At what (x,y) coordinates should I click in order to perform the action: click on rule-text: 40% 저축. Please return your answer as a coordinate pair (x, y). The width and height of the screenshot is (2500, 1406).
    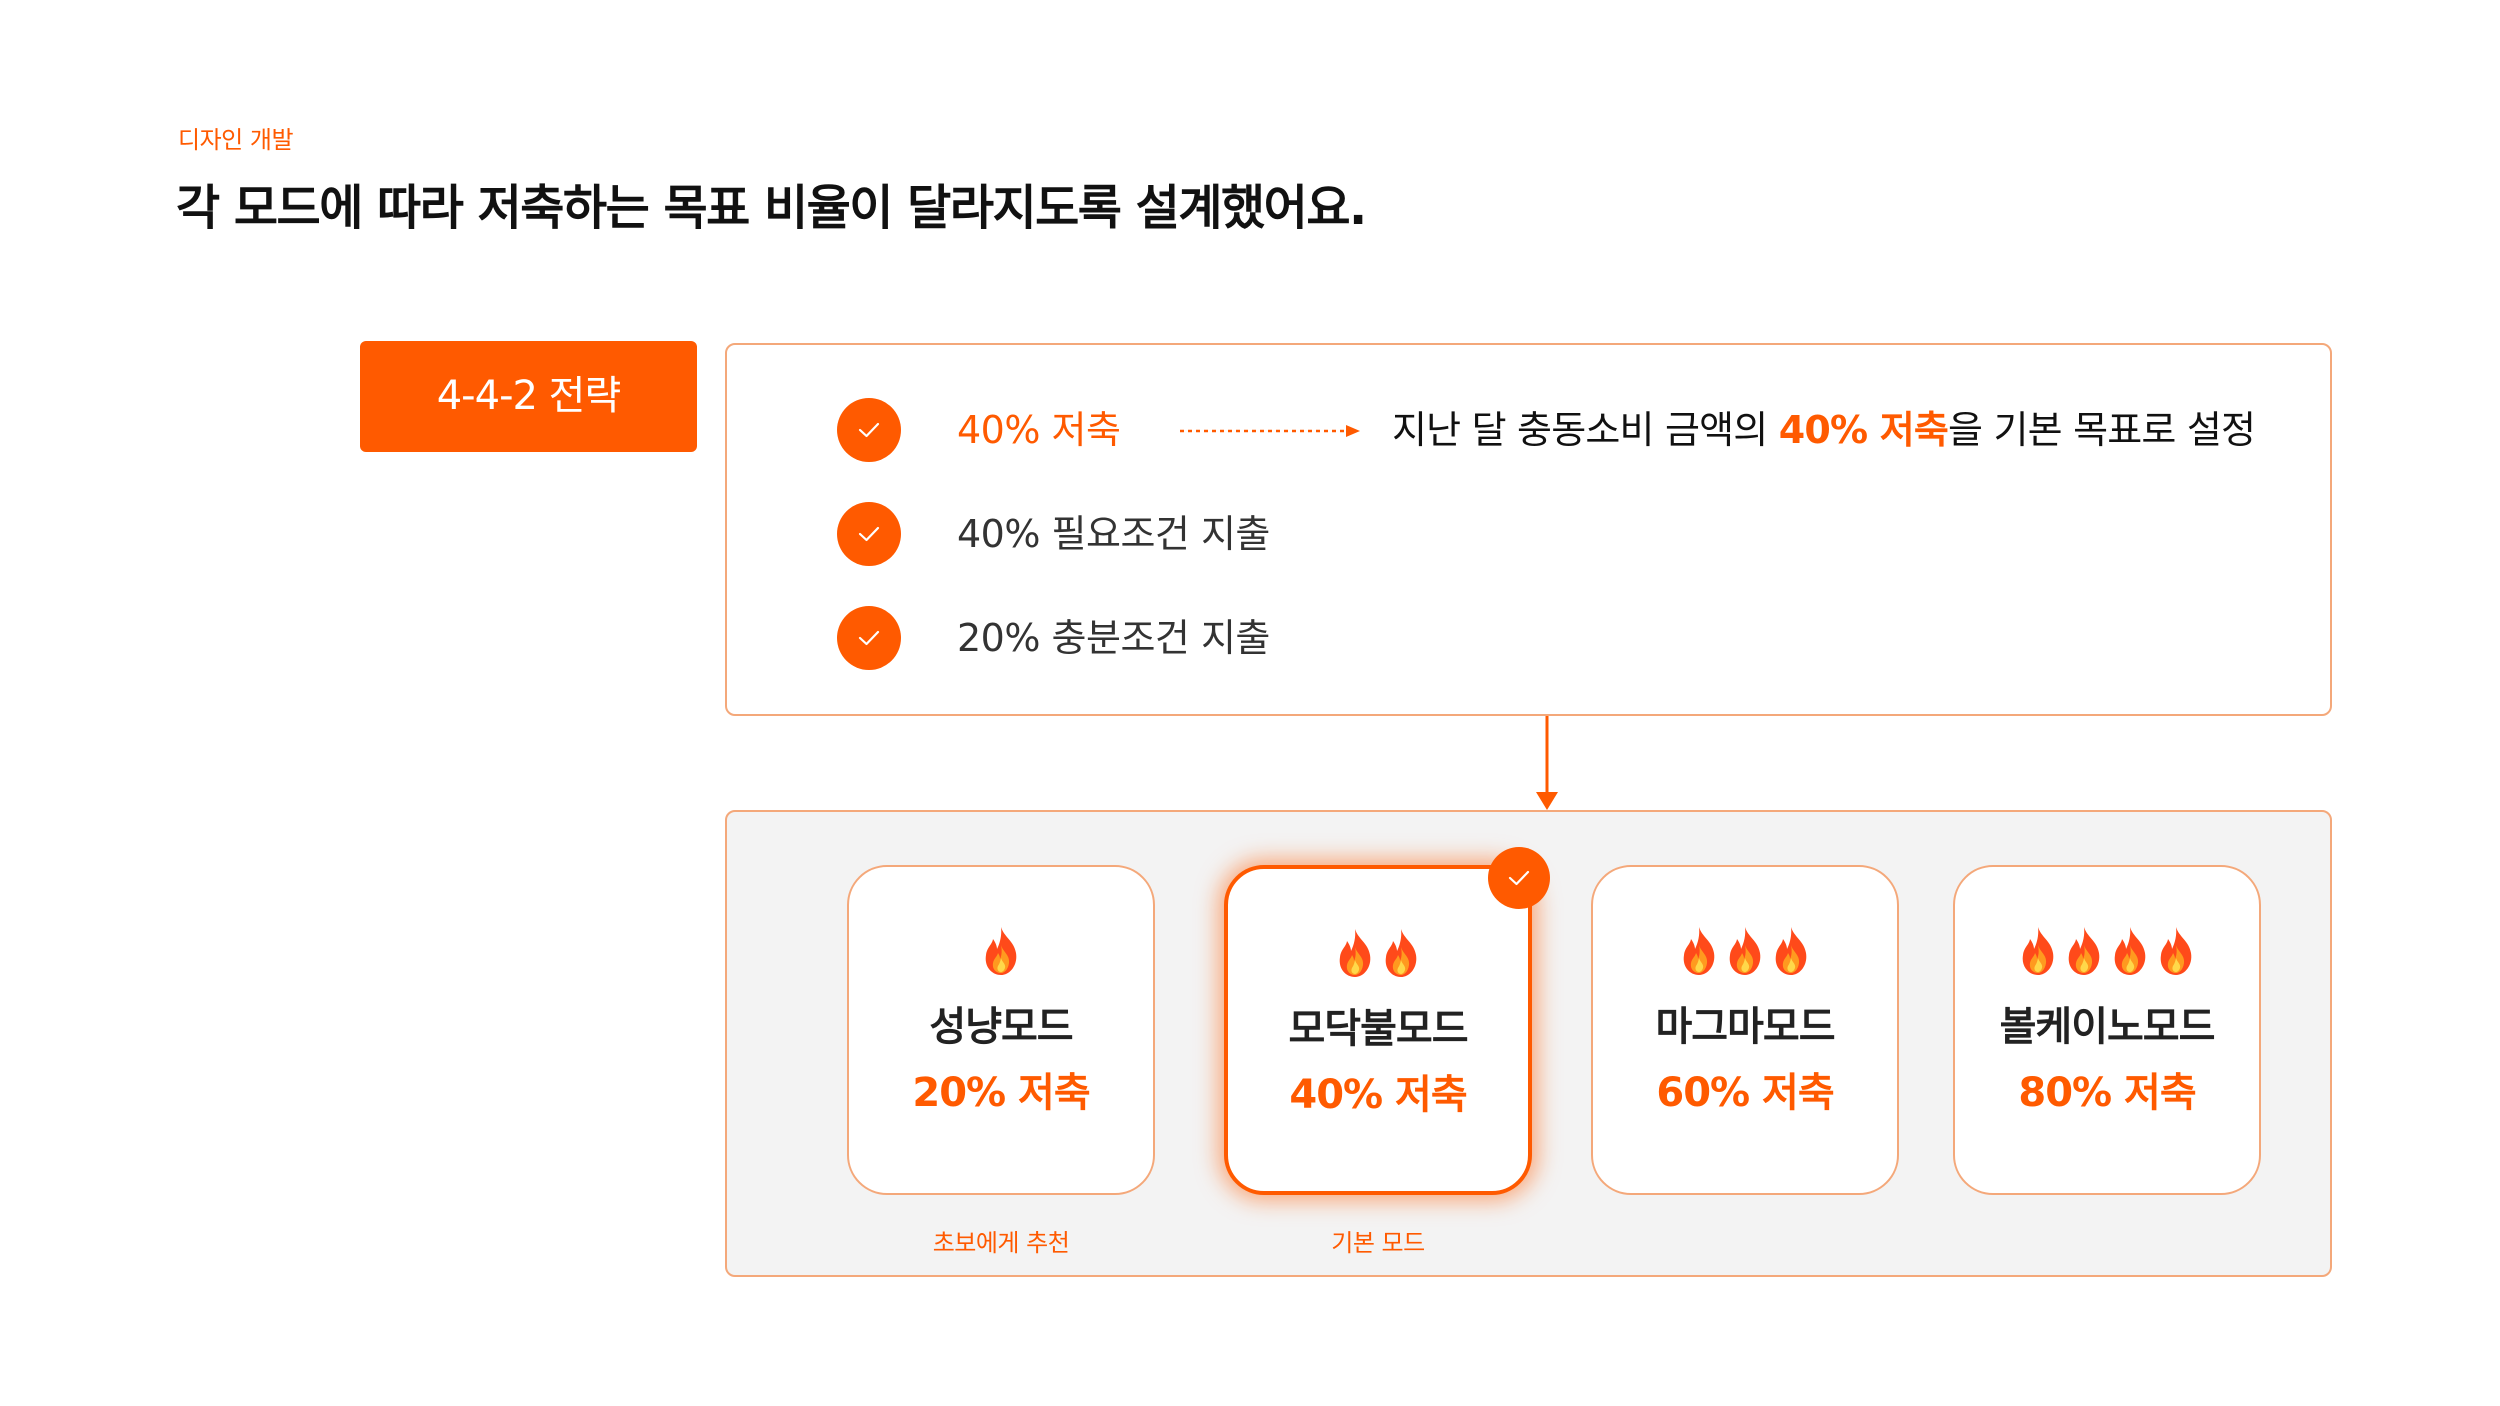
    Looking at the image, I should click on (1039, 430).